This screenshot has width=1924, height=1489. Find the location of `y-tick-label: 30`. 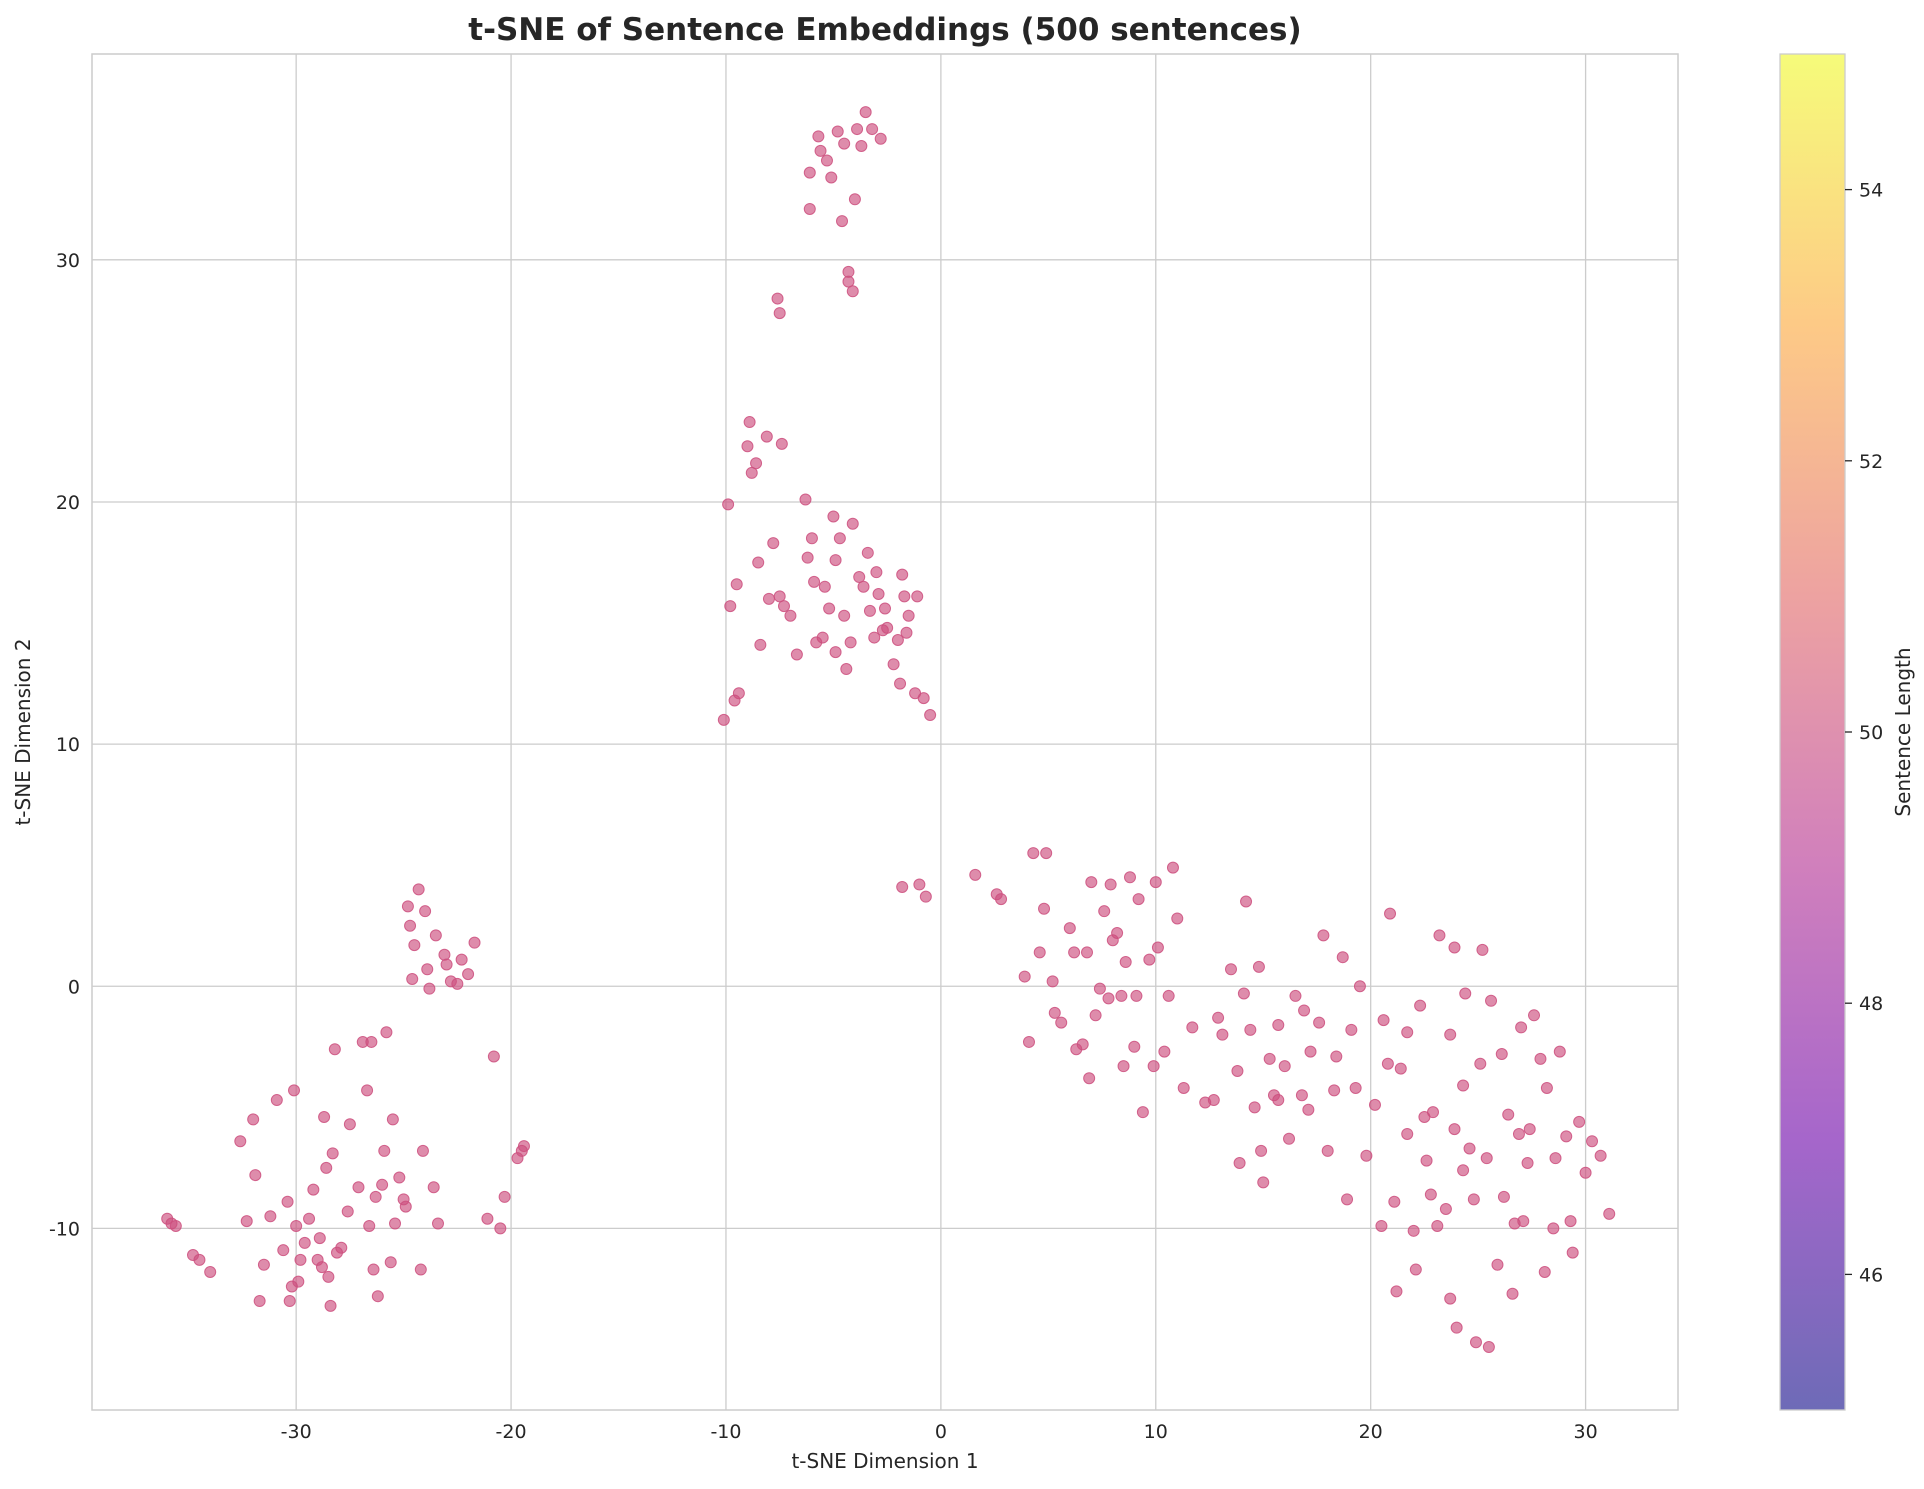

y-tick-label: 30 is located at coordinates (68, 261).